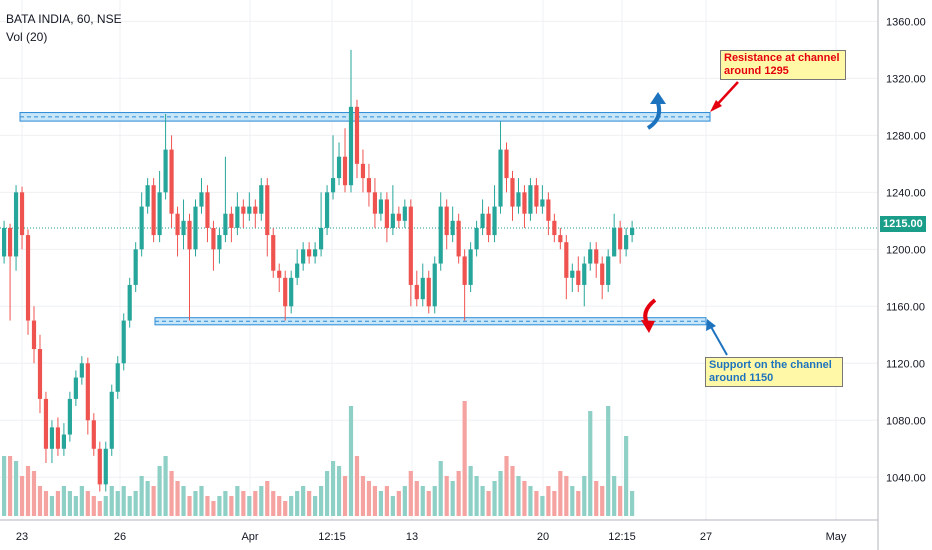 This screenshot has height=550, width=932. What do you see at coordinates (22, 537) in the screenshot?
I see `time-tick-label: 23` at bounding box center [22, 537].